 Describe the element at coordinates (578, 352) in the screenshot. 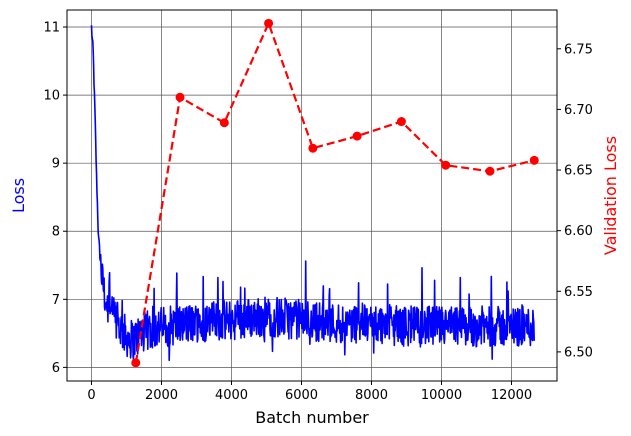

I see `right-y-tick-label: 6.50` at that location.